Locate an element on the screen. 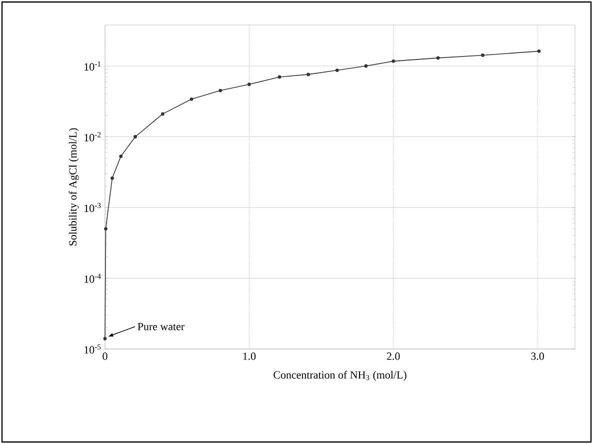 Image resolution: width=593 pixels, height=444 pixels. y-tick-label: 10$^{-1}$ is located at coordinates (92, 66).